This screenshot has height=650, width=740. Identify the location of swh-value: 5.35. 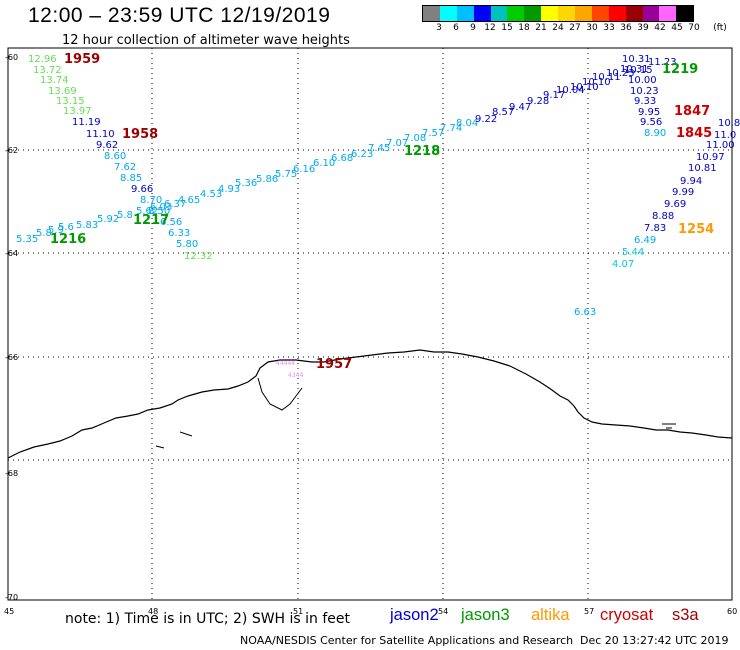
(27, 239).